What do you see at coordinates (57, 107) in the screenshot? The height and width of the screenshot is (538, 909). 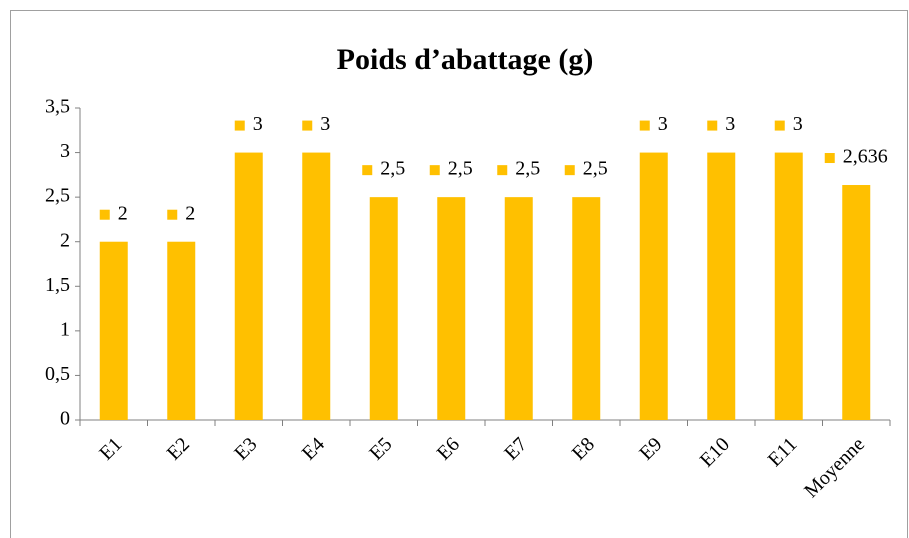 I see `y-tick-label: 3,5` at bounding box center [57, 107].